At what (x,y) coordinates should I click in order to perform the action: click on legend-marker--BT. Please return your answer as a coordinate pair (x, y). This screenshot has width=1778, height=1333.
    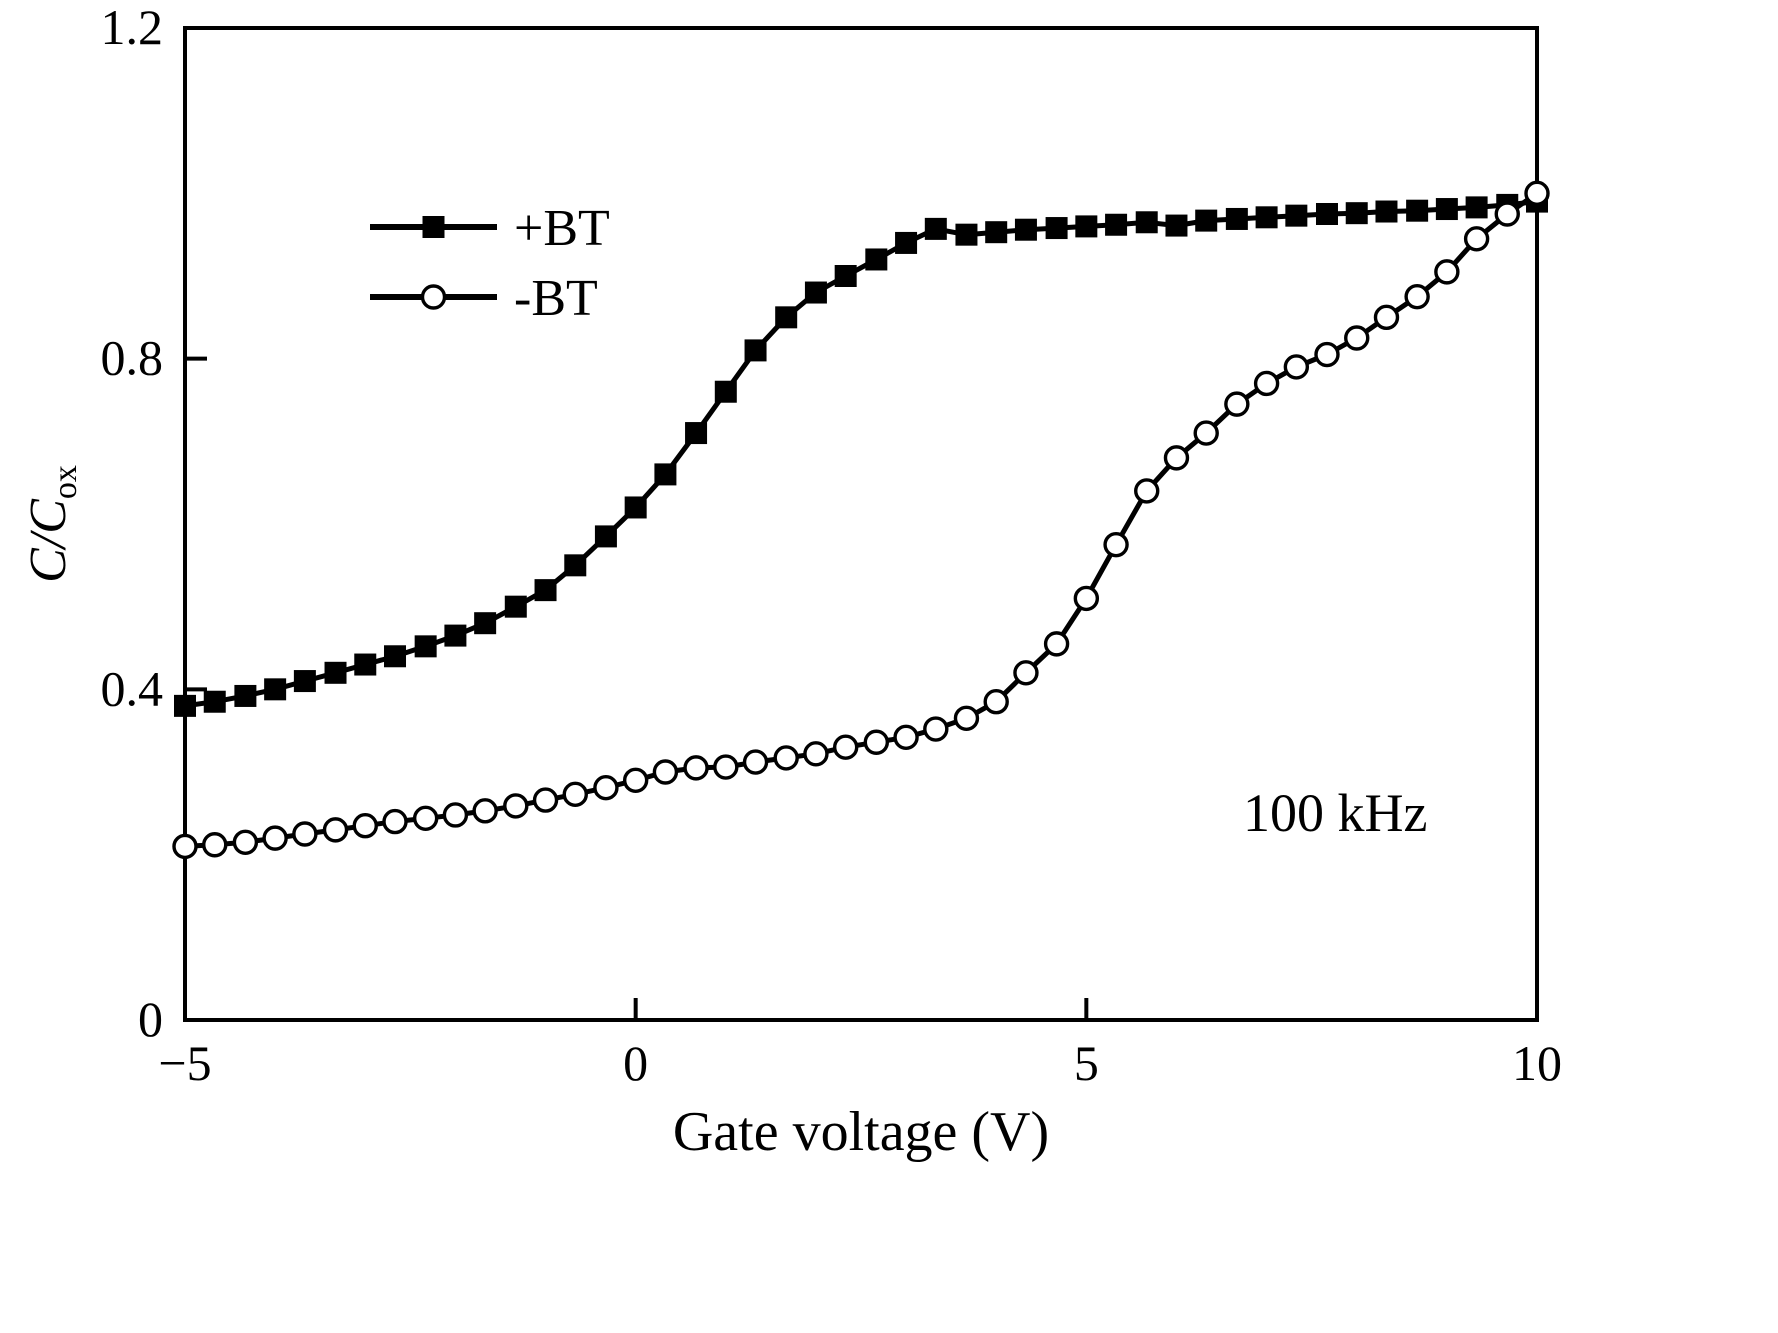
    Looking at the image, I should click on (433, 297).